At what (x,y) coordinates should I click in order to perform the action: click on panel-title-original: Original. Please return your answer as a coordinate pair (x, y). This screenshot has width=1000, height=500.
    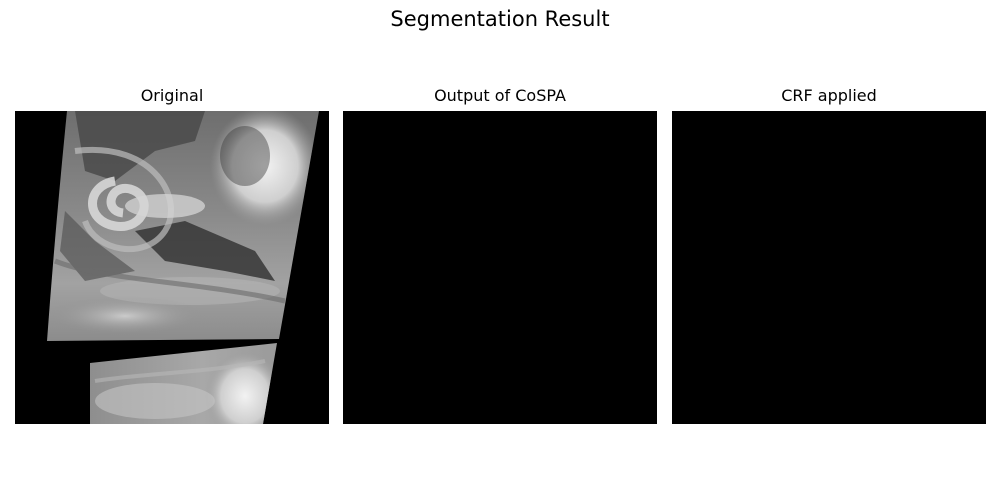
    Looking at the image, I should click on (172, 95).